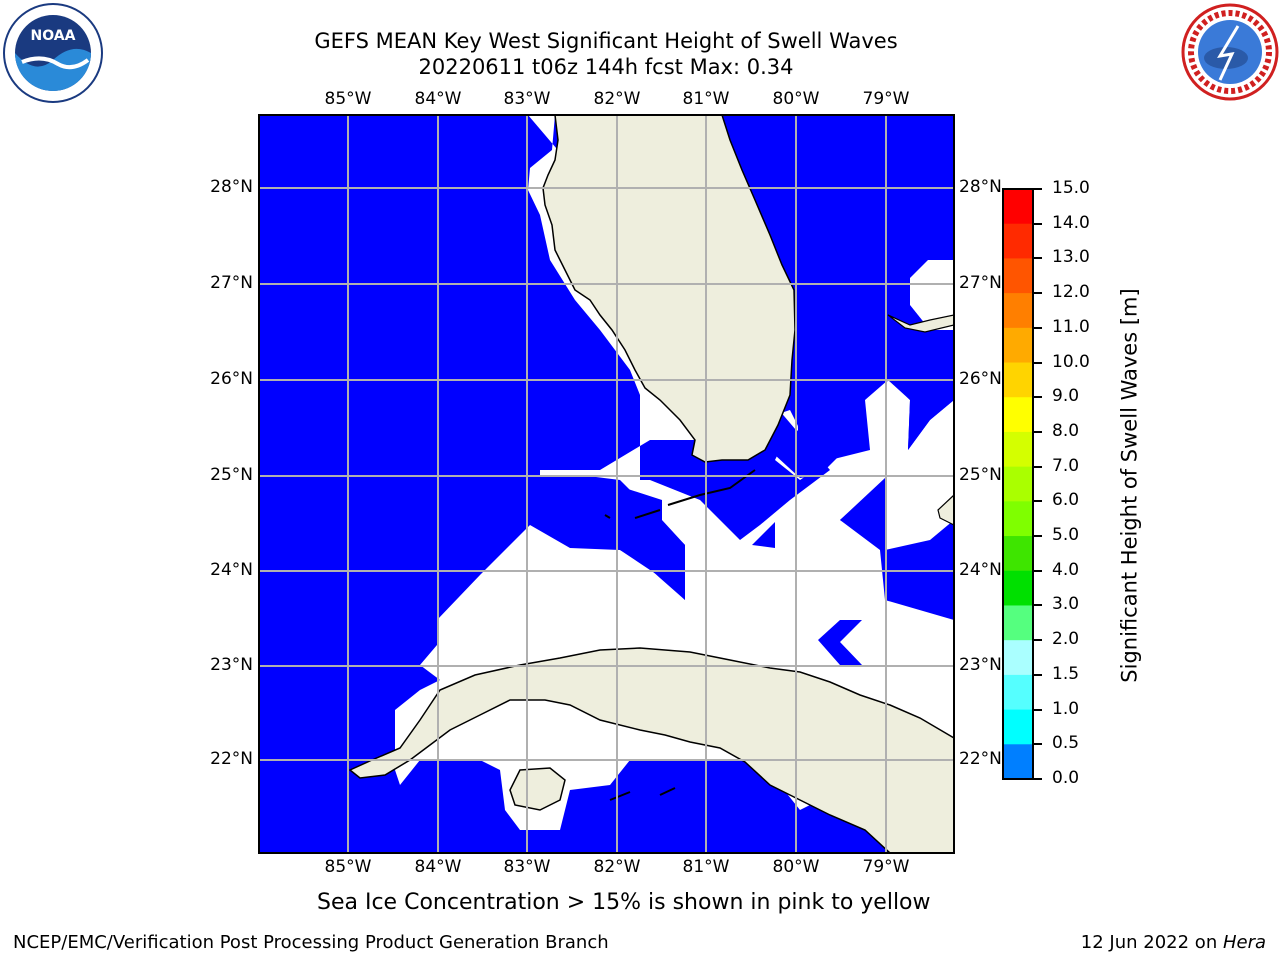 This screenshot has width=1280, height=960. What do you see at coordinates (527, 99) in the screenshot?
I see `lon-label-top: 83°W` at bounding box center [527, 99].